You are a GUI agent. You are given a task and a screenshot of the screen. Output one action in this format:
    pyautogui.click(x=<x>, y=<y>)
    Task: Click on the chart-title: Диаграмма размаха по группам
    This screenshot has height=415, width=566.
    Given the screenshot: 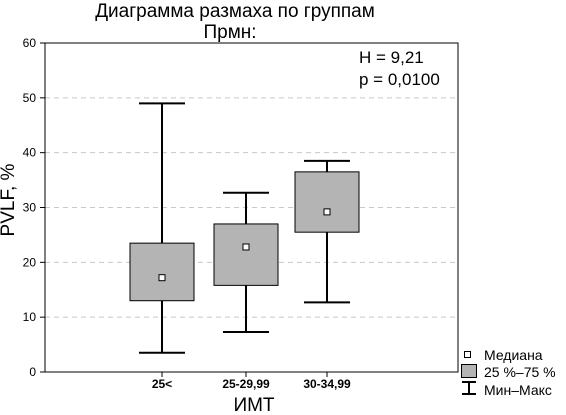 What is the action you would take?
    pyautogui.click(x=235, y=11)
    